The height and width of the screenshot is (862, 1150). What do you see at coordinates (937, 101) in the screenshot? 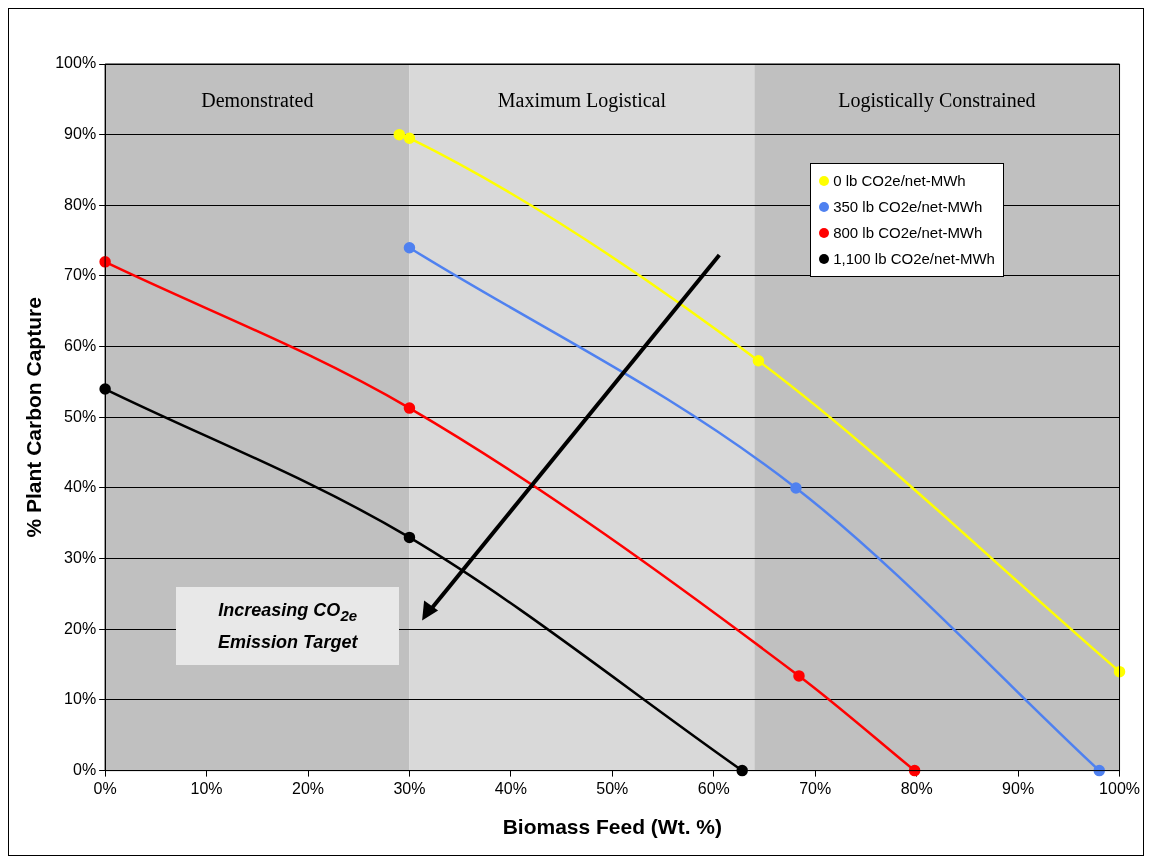
I see `band-label: Logistically Constrained` at bounding box center [937, 101].